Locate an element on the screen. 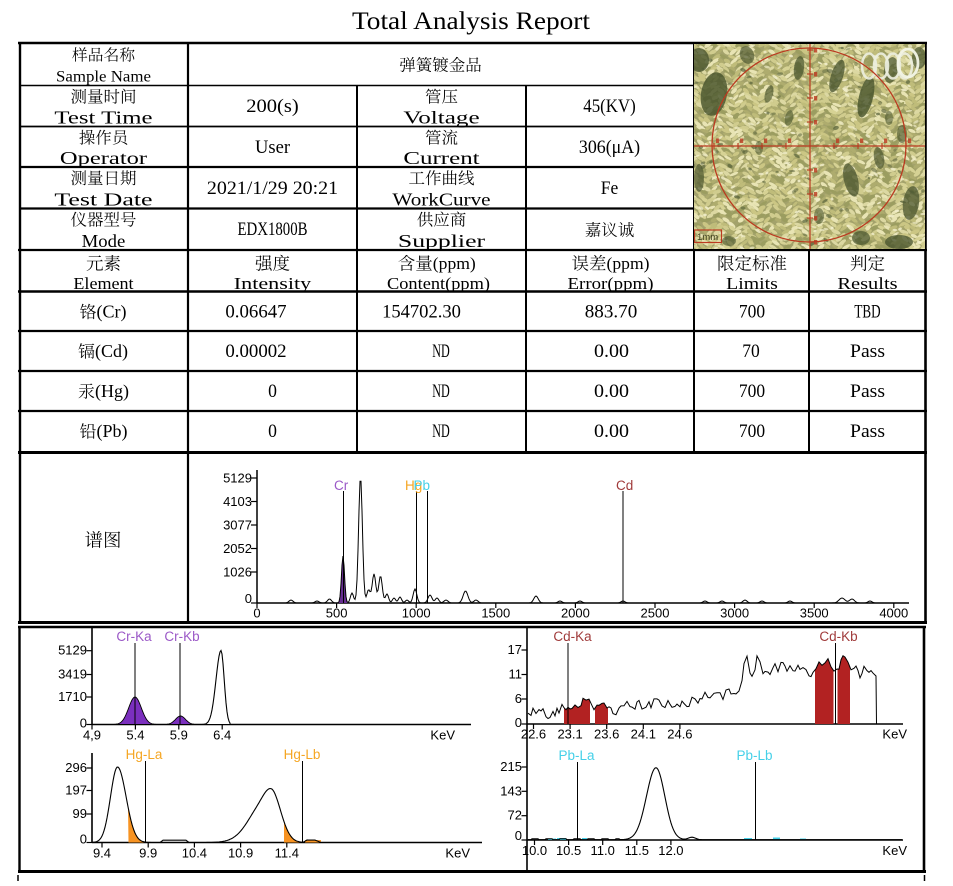 This screenshot has width=953, height=886. svg-text: Fe is located at coordinates (610, 188).